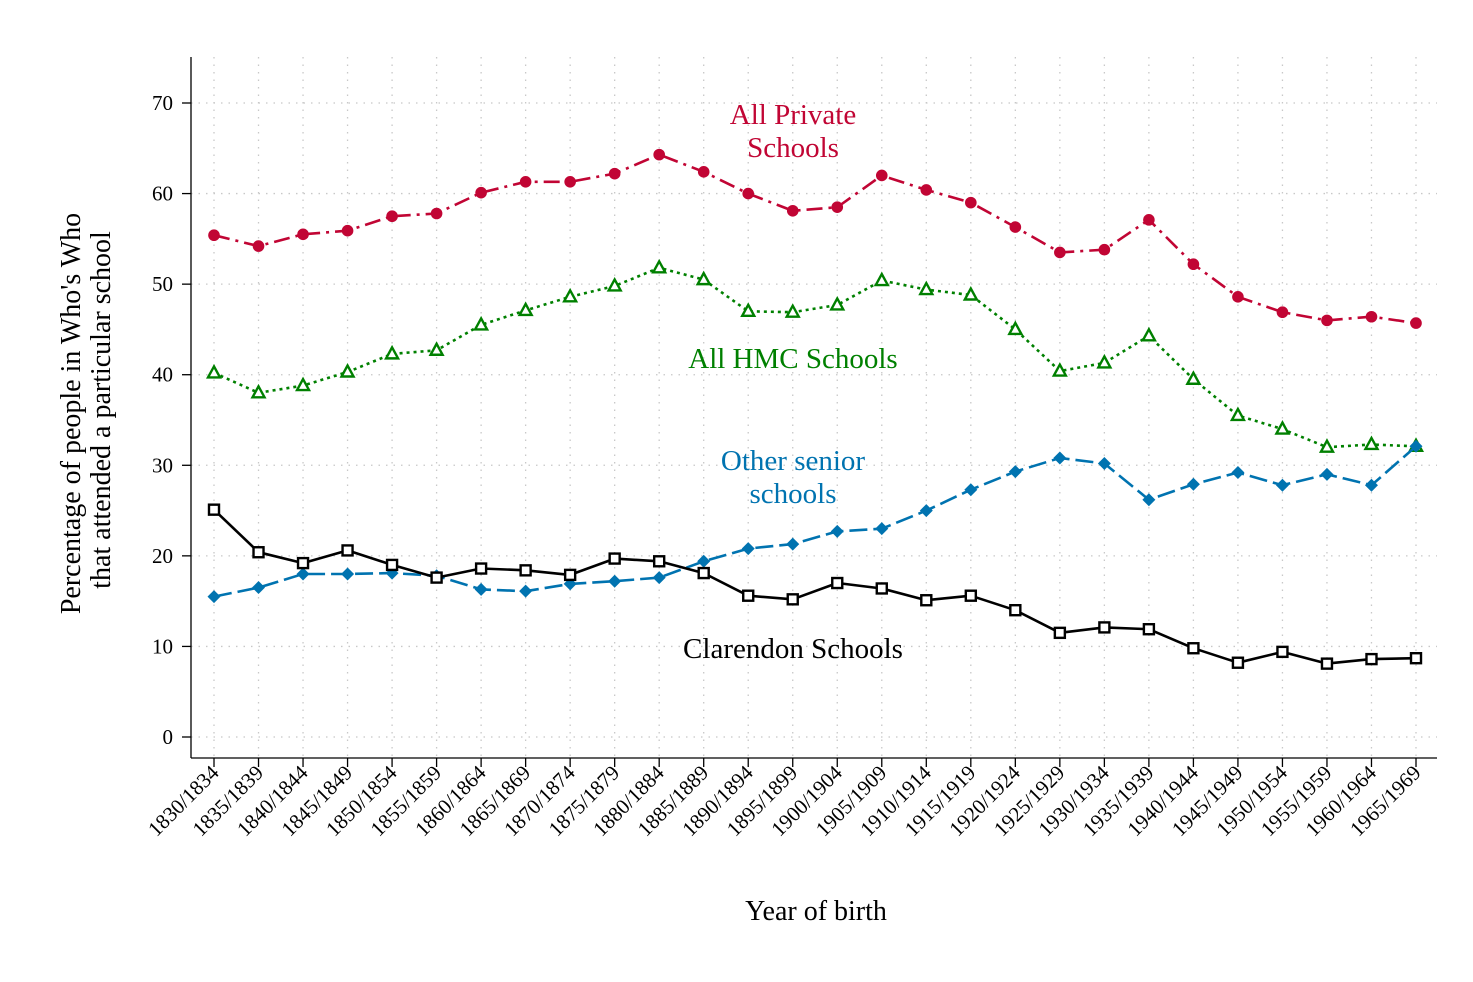 The width and height of the screenshot is (1473, 982). I want to click on y-tick-label: 10, so click(162, 646).